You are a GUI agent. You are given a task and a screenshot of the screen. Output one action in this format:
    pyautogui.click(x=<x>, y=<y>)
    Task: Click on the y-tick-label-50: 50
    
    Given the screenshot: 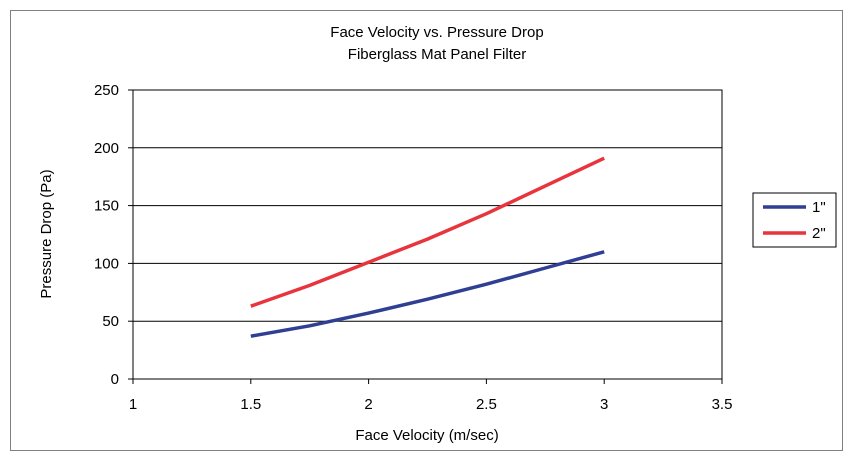 What is the action you would take?
    pyautogui.click(x=110, y=321)
    